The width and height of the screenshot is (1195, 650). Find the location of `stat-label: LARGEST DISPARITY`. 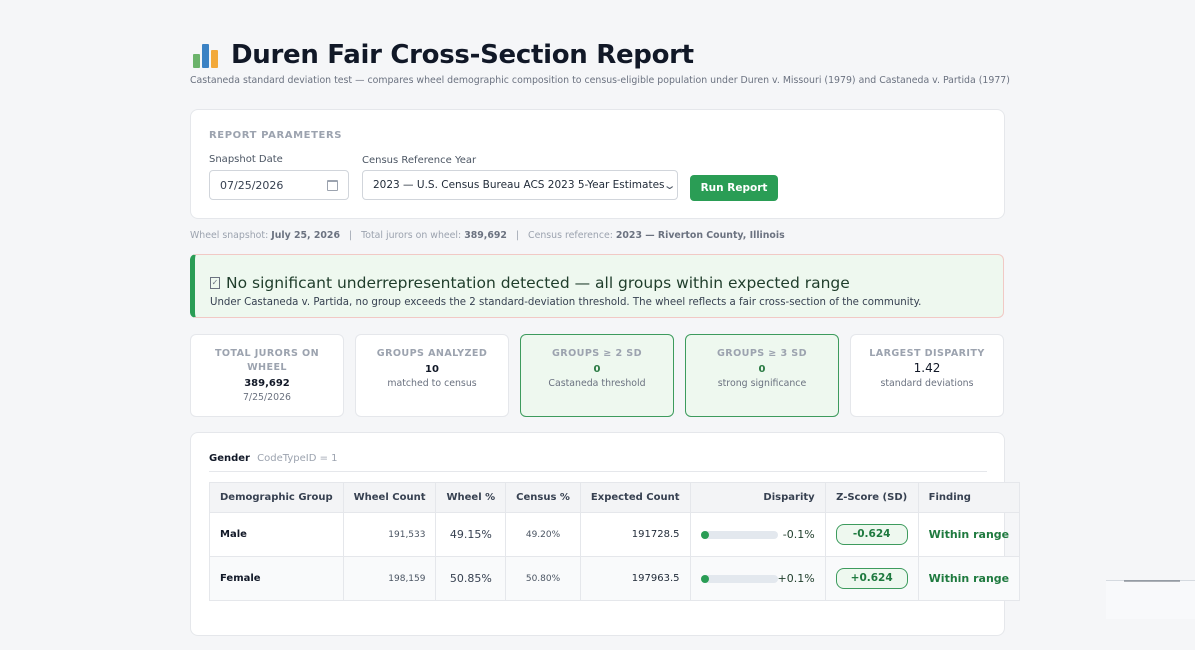

stat-label: LARGEST DISPARITY is located at coordinates (927, 353).